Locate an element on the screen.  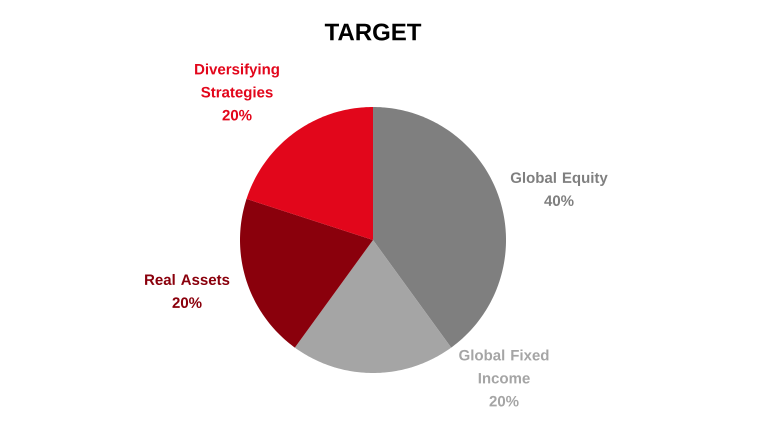
slice-label: Real Assets is located at coordinates (187, 279).